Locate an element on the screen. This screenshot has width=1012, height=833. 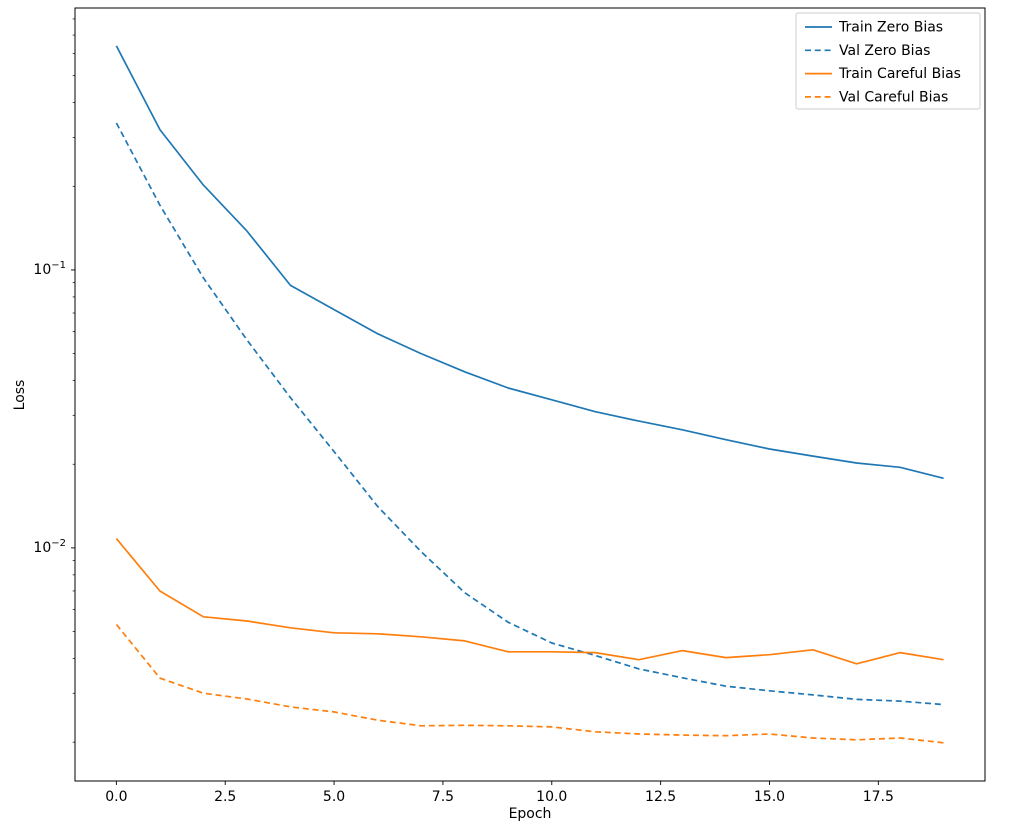
legend-label-1: Val Zero Bias is located at coordinates (884, 51).